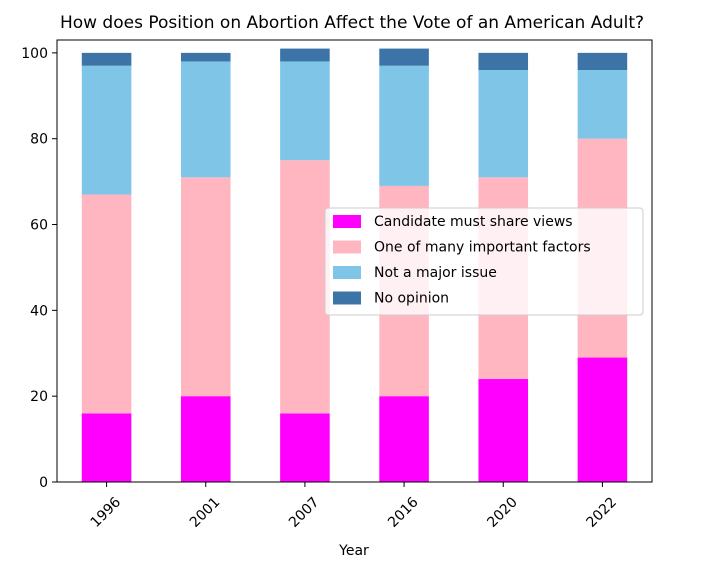  Describe the element at coordinates (482, 248) in the screenshot. I see `legend-label: One of many important factors` at that location.